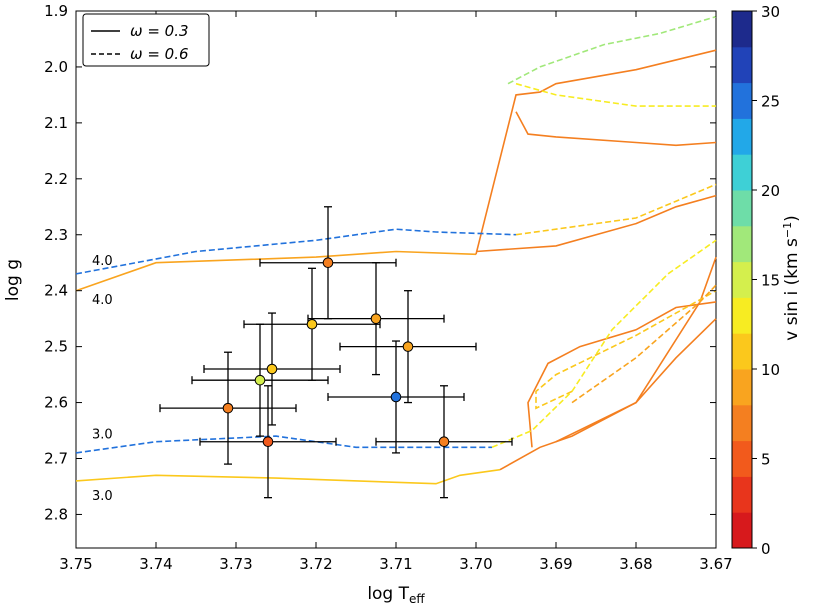 This screenshot has width=830, height=610. I want to click on y-tick-label: 2.8, so click(56, 514).